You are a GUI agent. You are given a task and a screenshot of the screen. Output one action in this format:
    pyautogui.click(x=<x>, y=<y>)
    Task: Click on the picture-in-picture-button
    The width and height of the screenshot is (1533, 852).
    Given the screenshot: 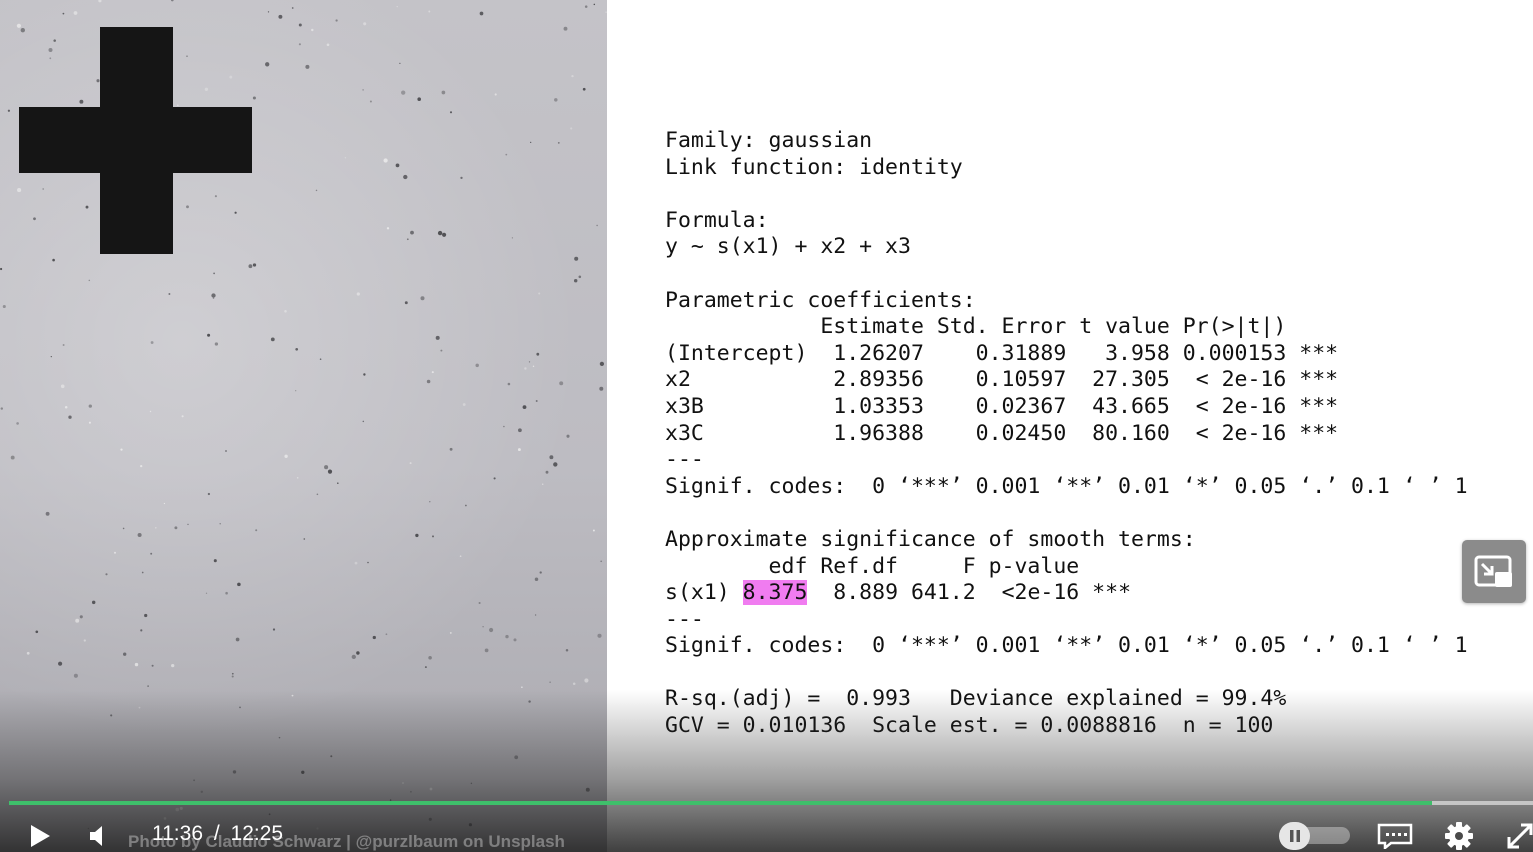 What is the action you would take?
    pyautogui.click(x=1494, y=571)
    